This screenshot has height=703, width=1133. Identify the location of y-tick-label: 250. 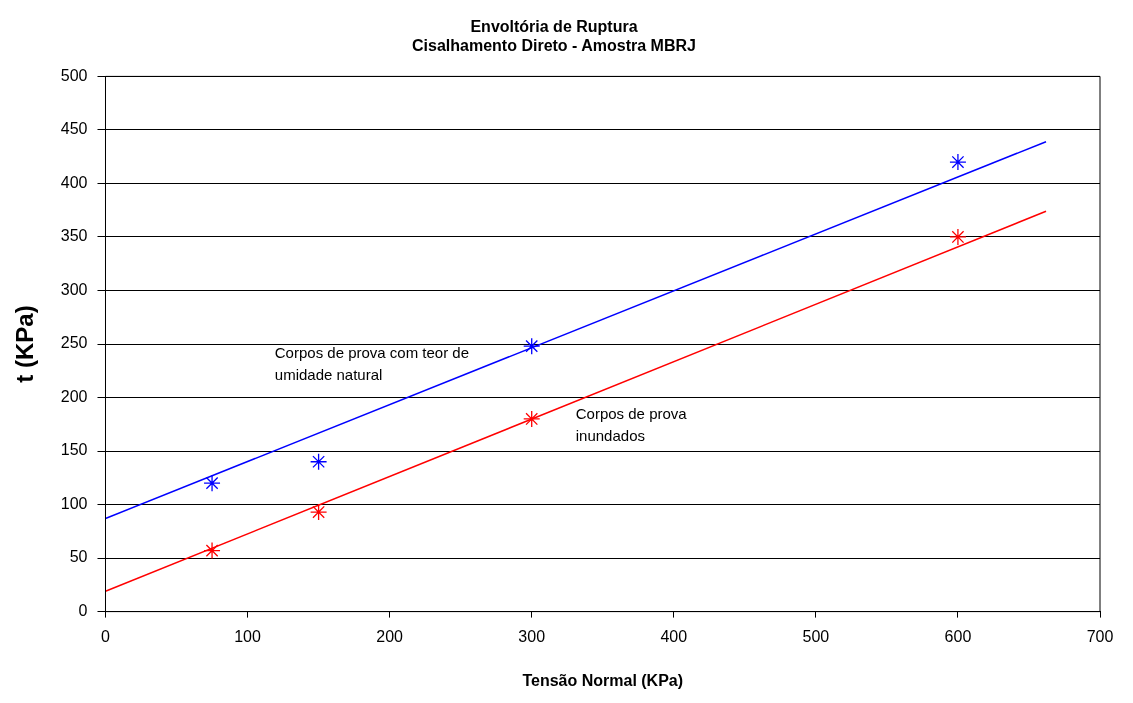
(74, 343).